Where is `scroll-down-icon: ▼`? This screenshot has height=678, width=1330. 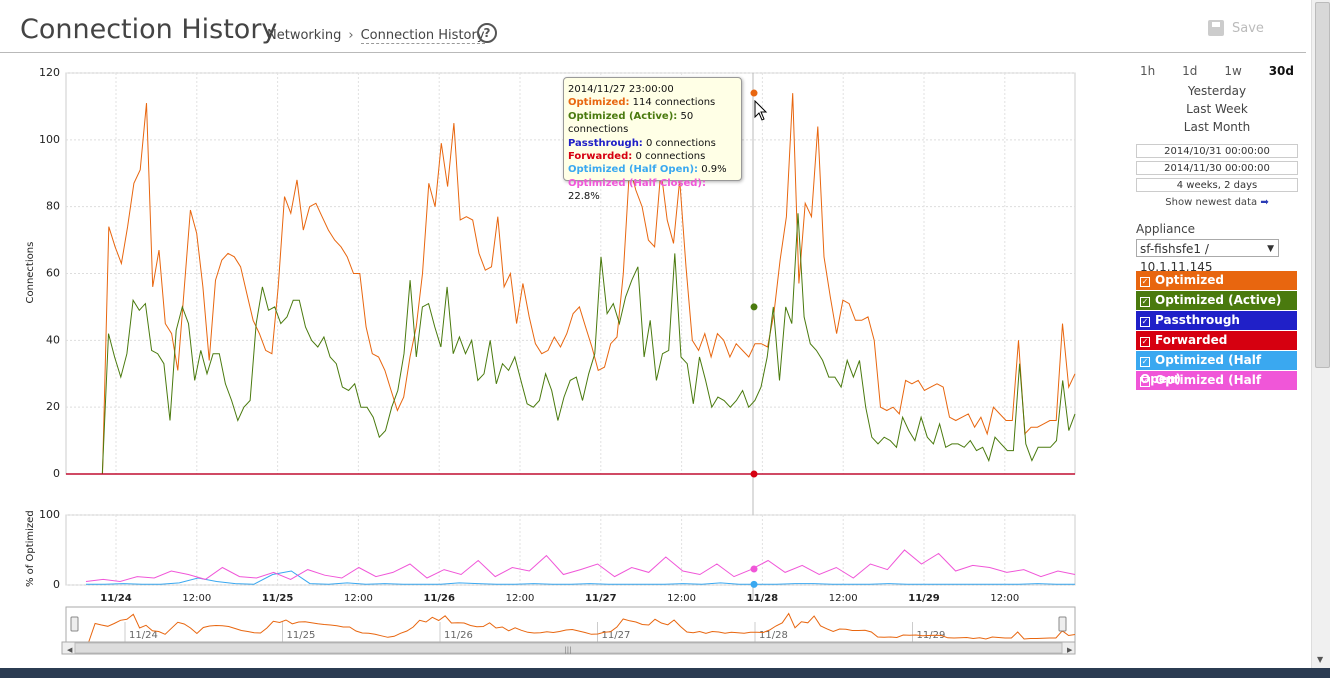 scroll-down-icon: ▼ is located at coordinates (1320, 659).